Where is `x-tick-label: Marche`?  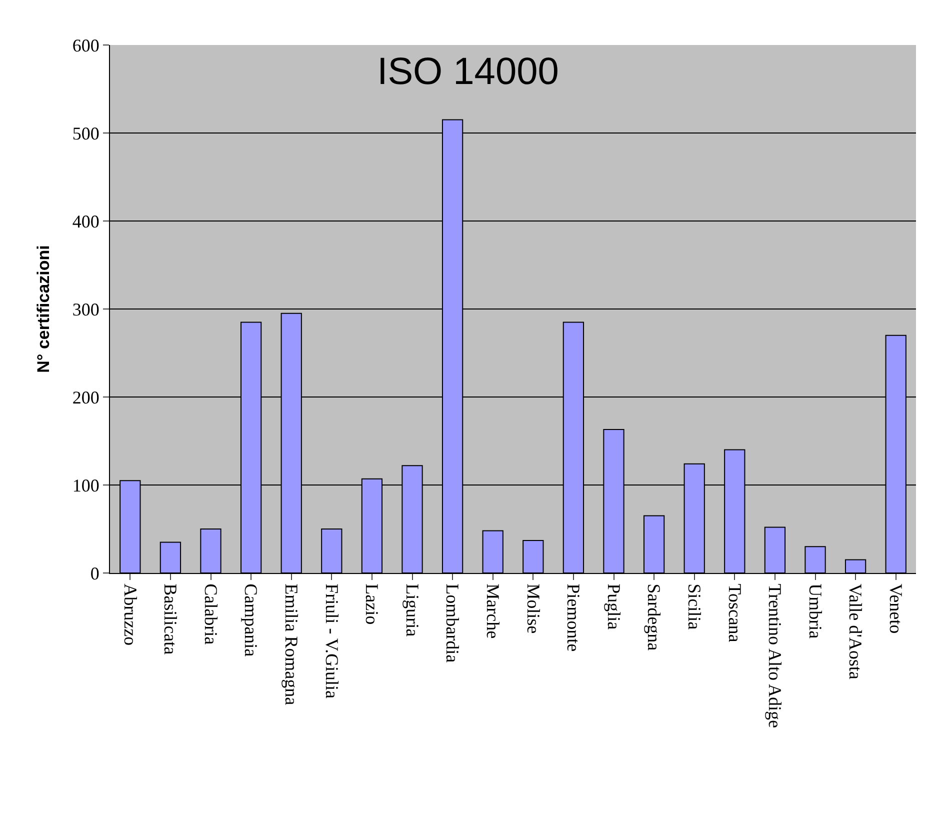
x-tick-label: Marche is located at coordinates (493, 611).